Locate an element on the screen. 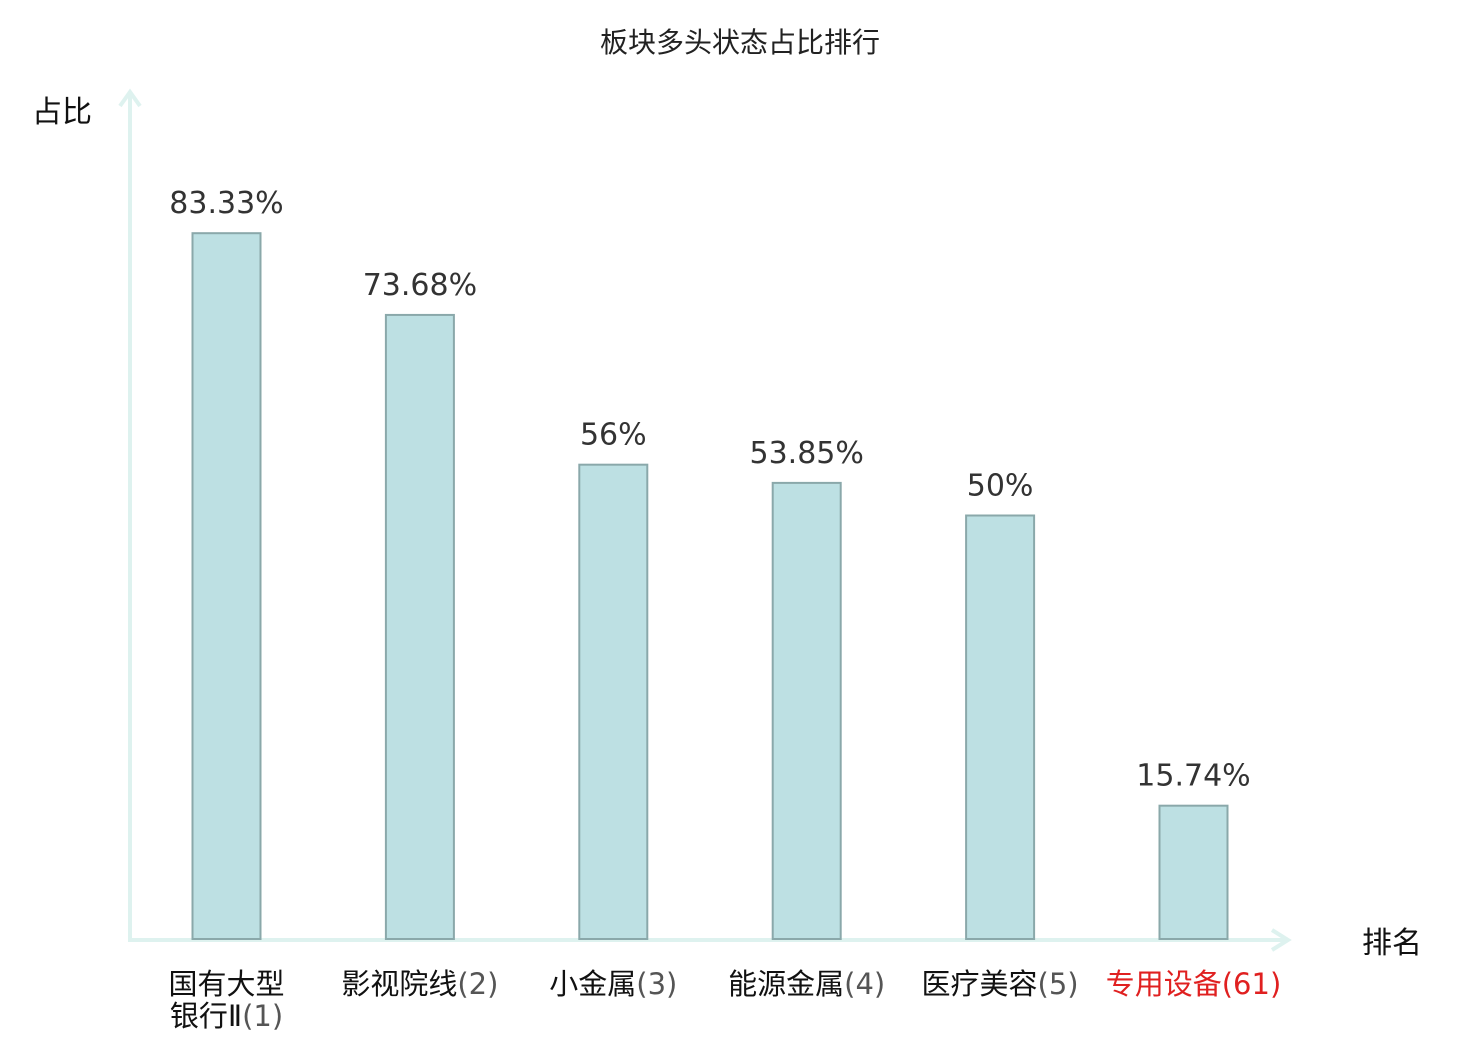 The height and width of the screenshot is (1040, 1480). value-label-1: 83.33% is located at coordinates (226, 203).